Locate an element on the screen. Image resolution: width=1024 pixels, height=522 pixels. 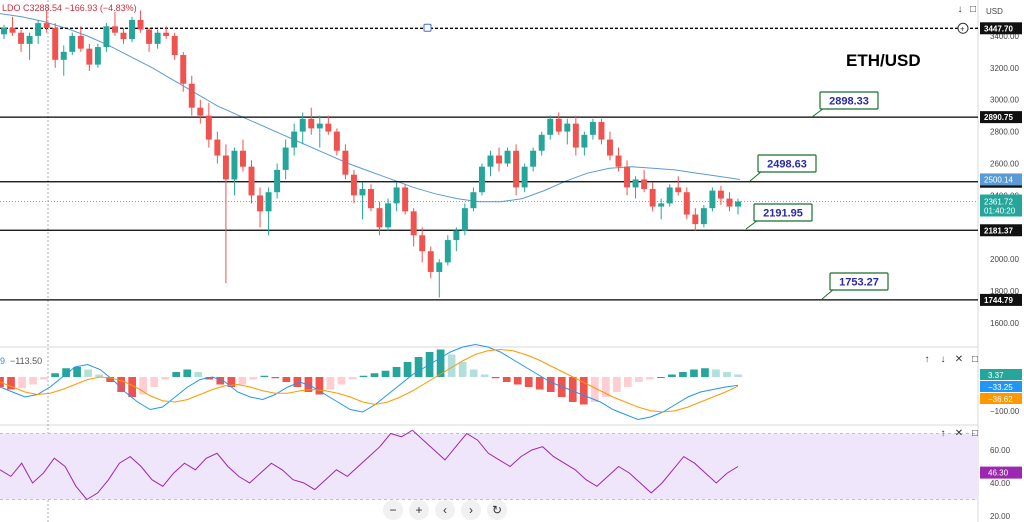
annotation-label: 1753.27 is located at coordinates (859, 283).